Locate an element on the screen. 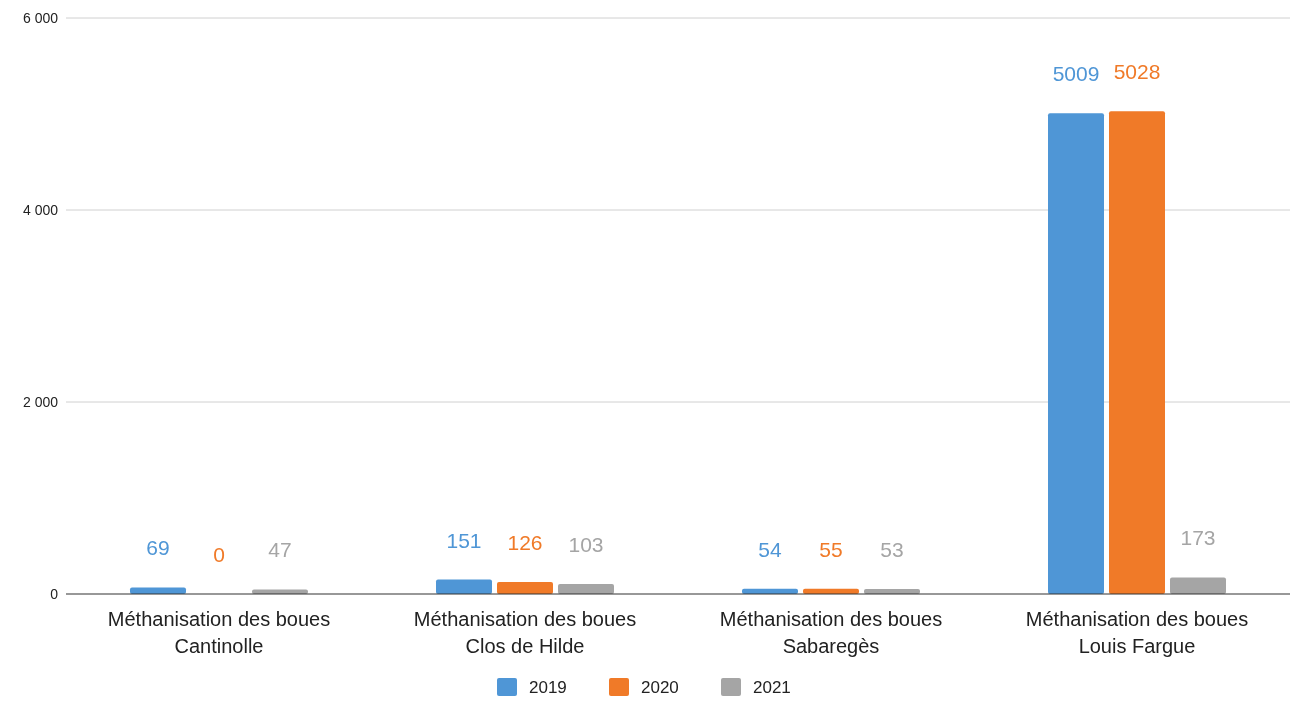 The image size is (1290, 711). data-label: 54 is located at coordinates (770, 549).